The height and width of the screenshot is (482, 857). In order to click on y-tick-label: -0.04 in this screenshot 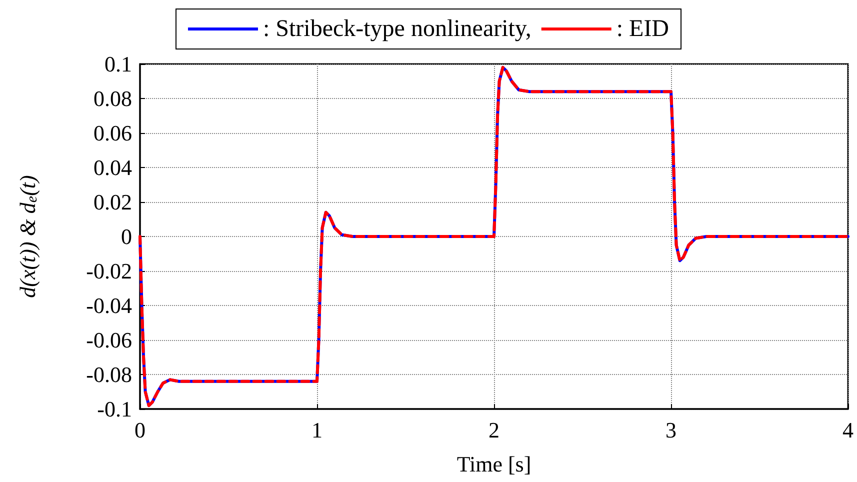, I will do `click(109, 305)`.